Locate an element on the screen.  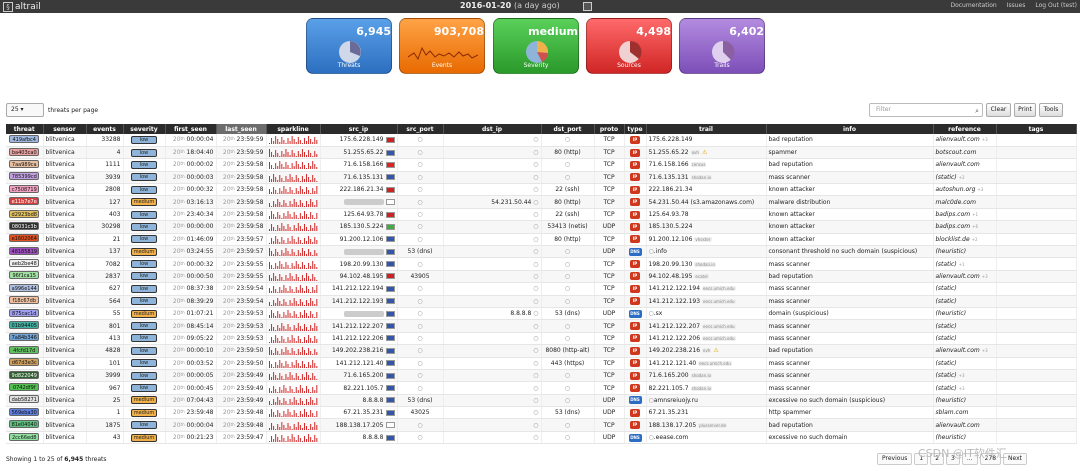
threat-id-tag: d67d3e3c is located at coordinates (24, 362).